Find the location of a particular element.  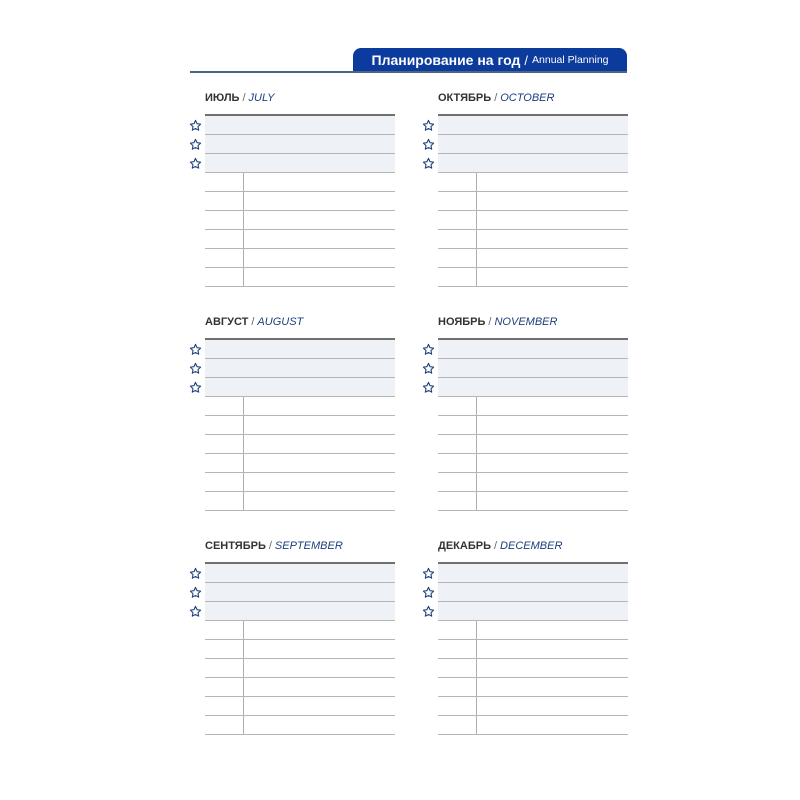

month-title: НОЯБРЬ / NOVEMBER is located at coordinates (497, 322).